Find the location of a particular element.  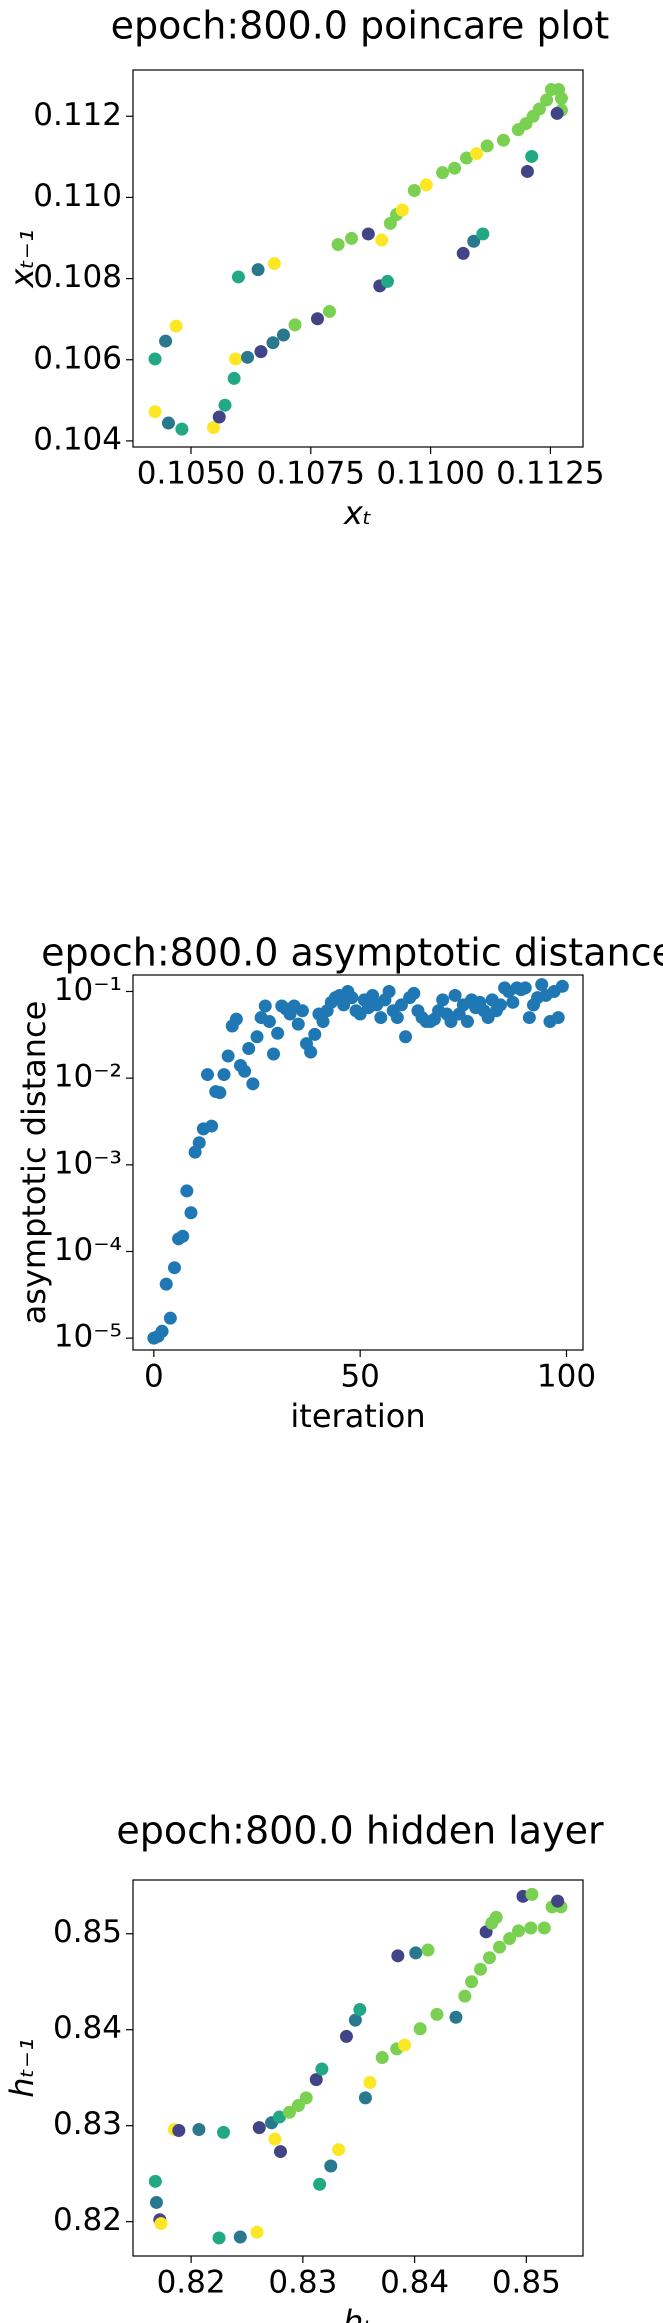

y-tick-label: 0.85 is located at coordinates (87, 1932).